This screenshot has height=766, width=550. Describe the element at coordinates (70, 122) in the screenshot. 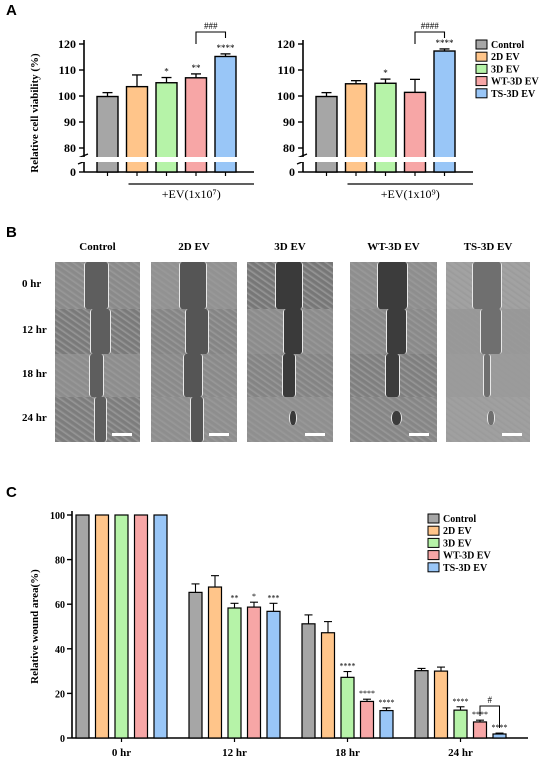

I see `chartA-left-ytick-label: 90` at that location.